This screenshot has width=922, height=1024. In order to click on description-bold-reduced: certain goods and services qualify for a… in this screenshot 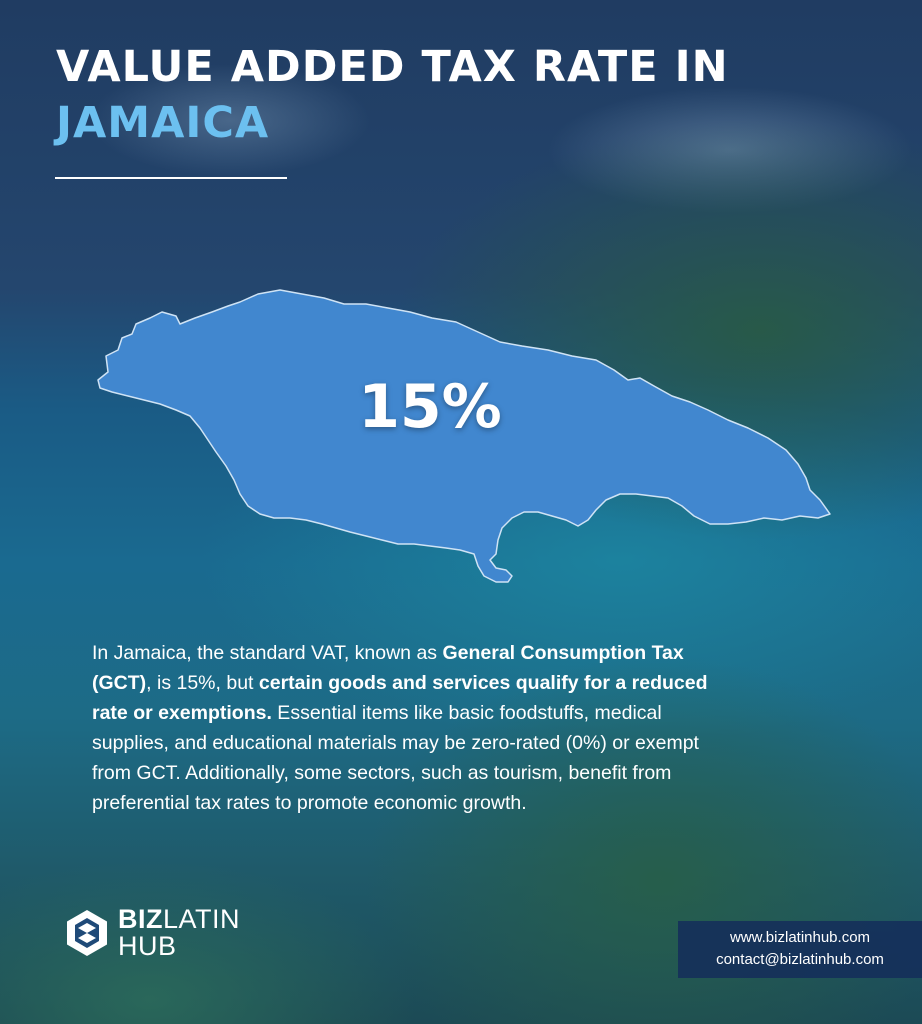, I will do `click(400, 698)`.